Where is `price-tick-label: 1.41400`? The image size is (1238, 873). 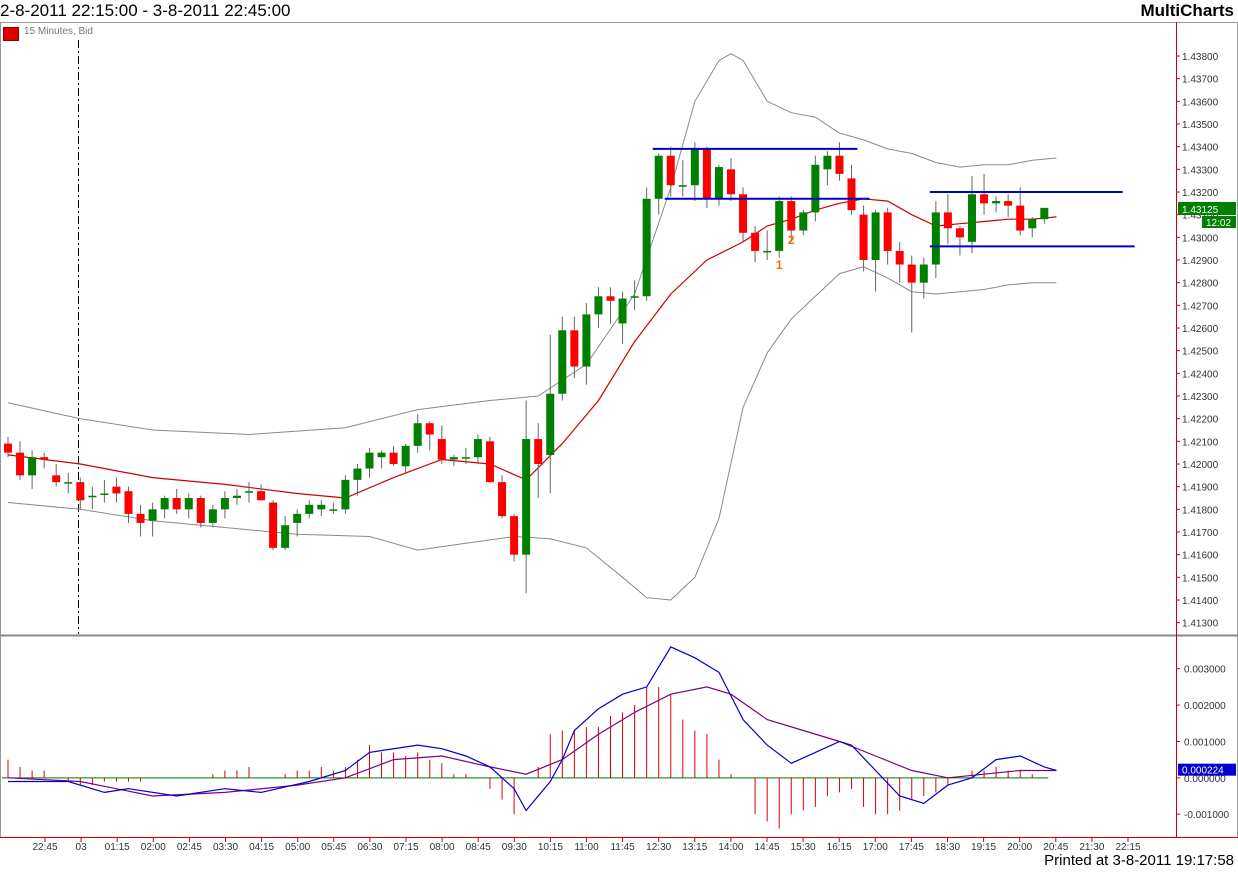 price-tick-label: 1.41400 is located at coordinates (1200, 601).